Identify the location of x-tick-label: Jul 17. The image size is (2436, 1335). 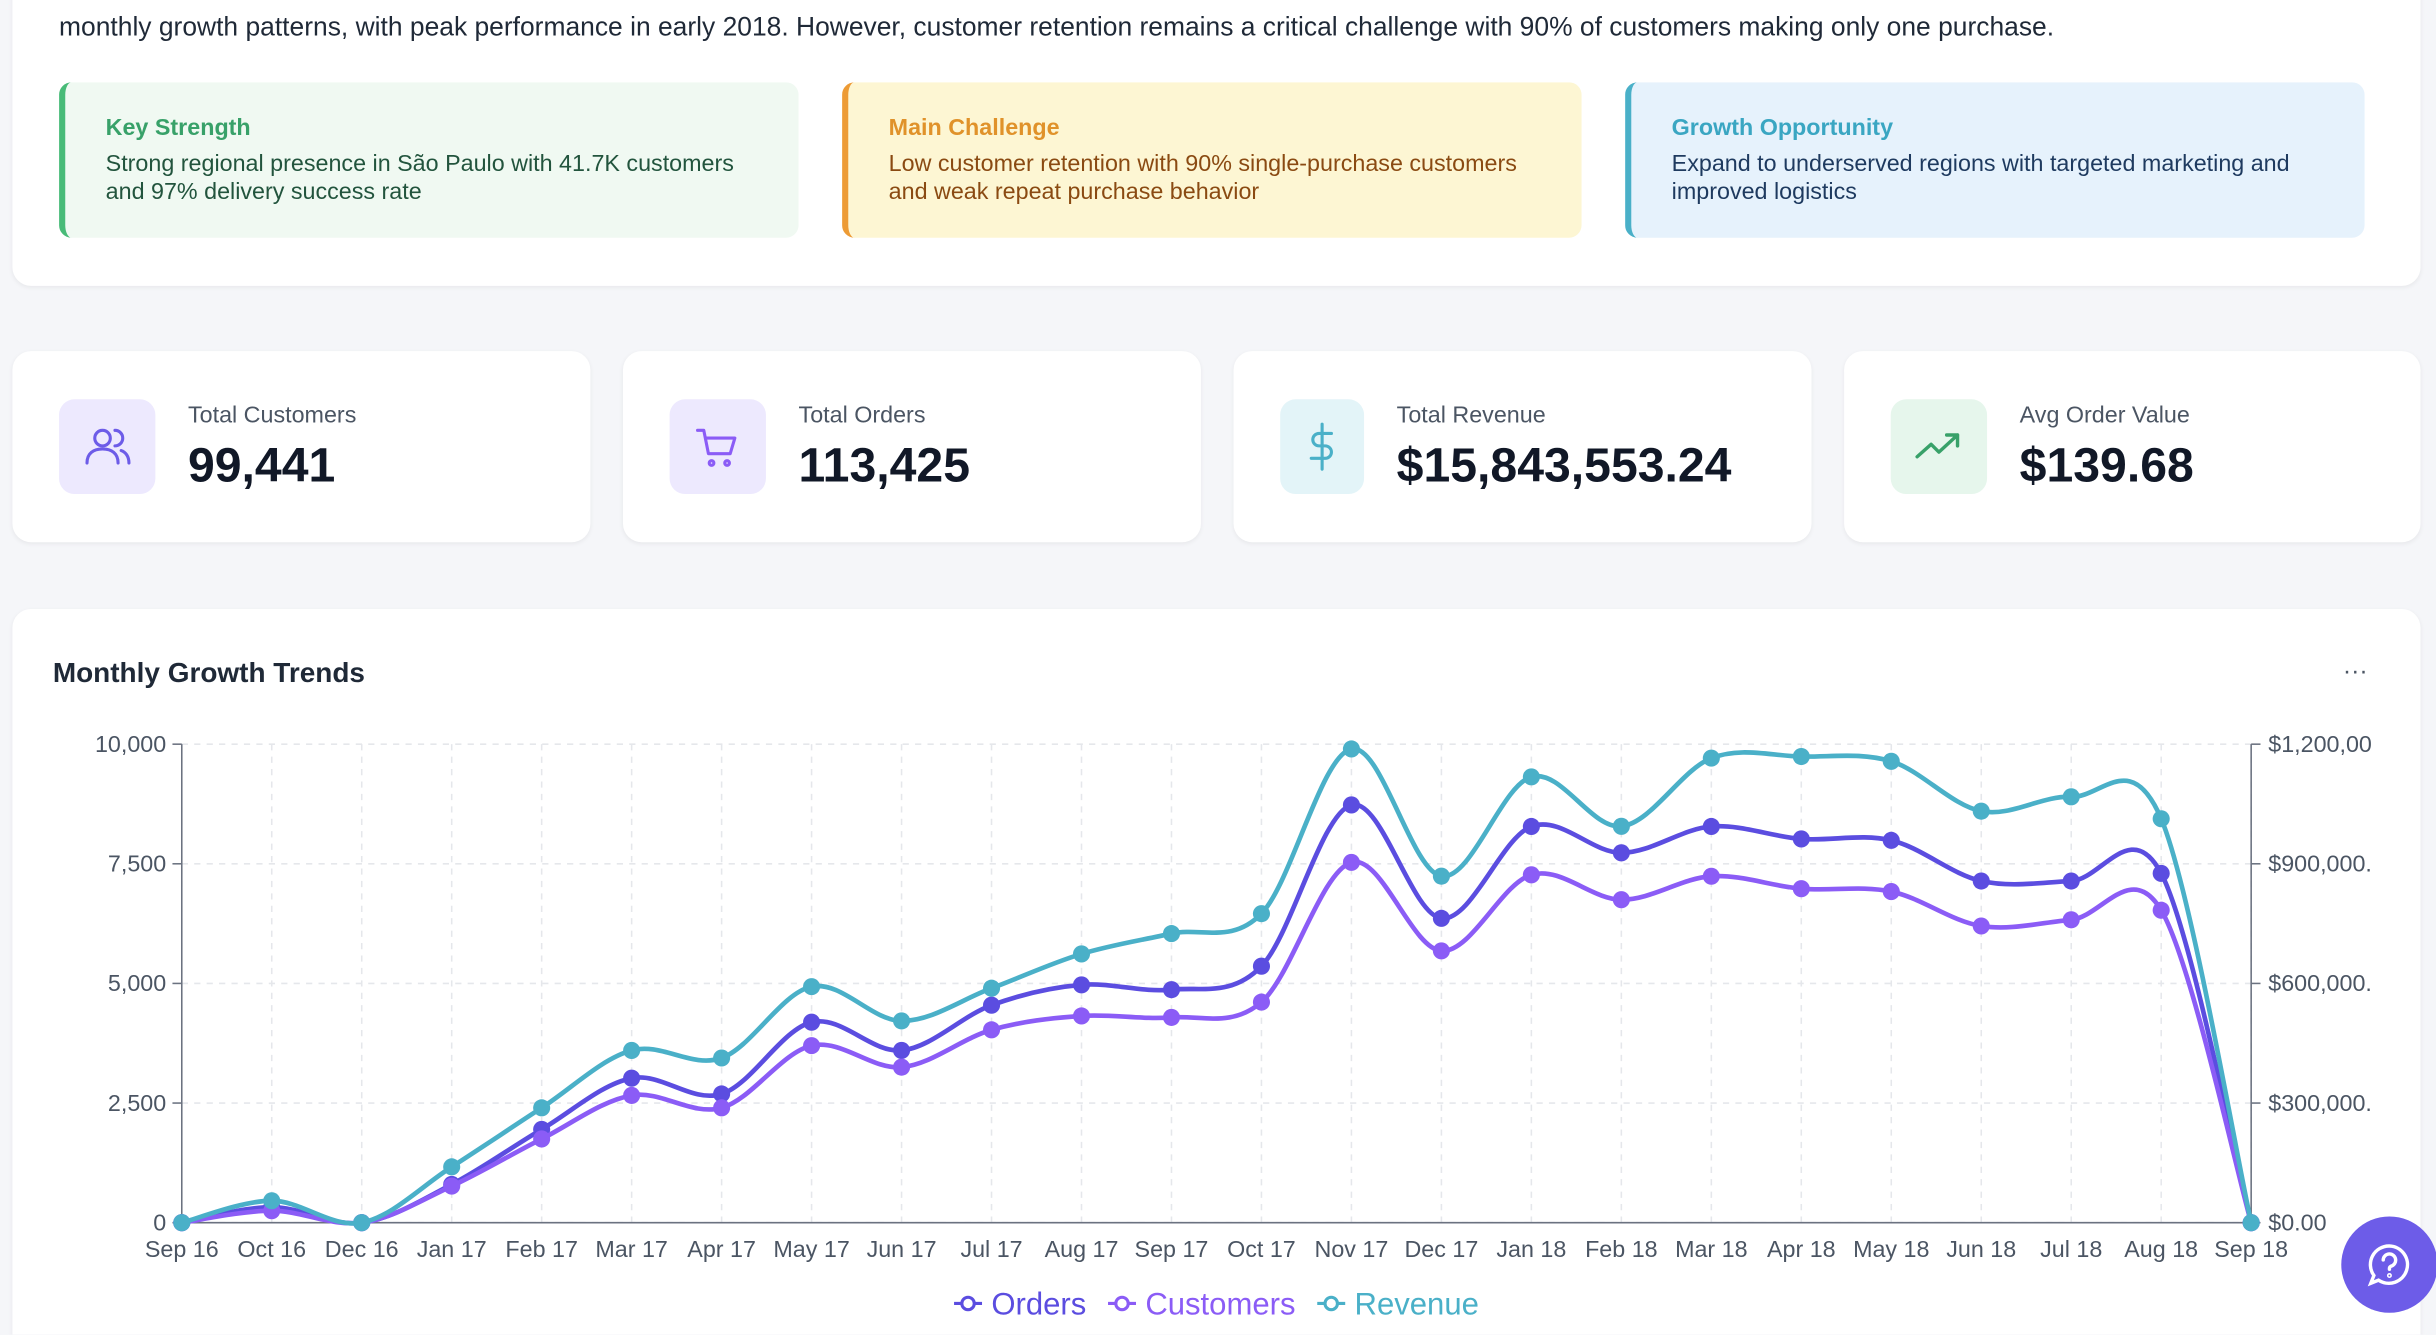
(991, 1249).